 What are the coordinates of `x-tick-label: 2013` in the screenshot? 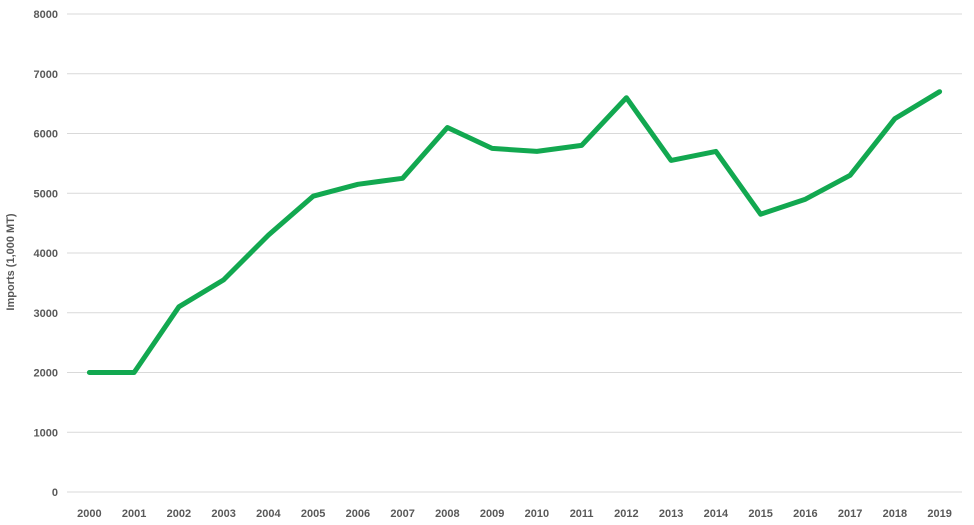 It's located at (671, 514).